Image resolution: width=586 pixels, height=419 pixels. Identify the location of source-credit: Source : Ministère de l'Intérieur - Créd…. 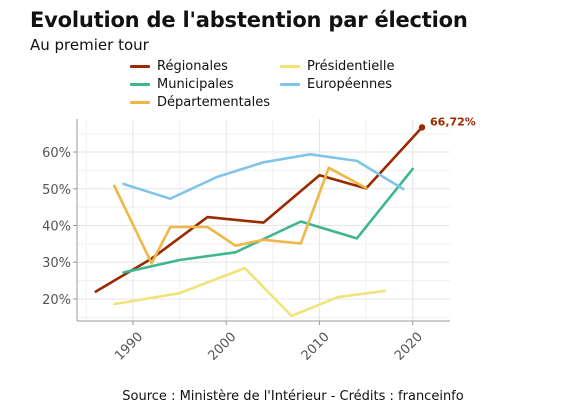
(293, 396).